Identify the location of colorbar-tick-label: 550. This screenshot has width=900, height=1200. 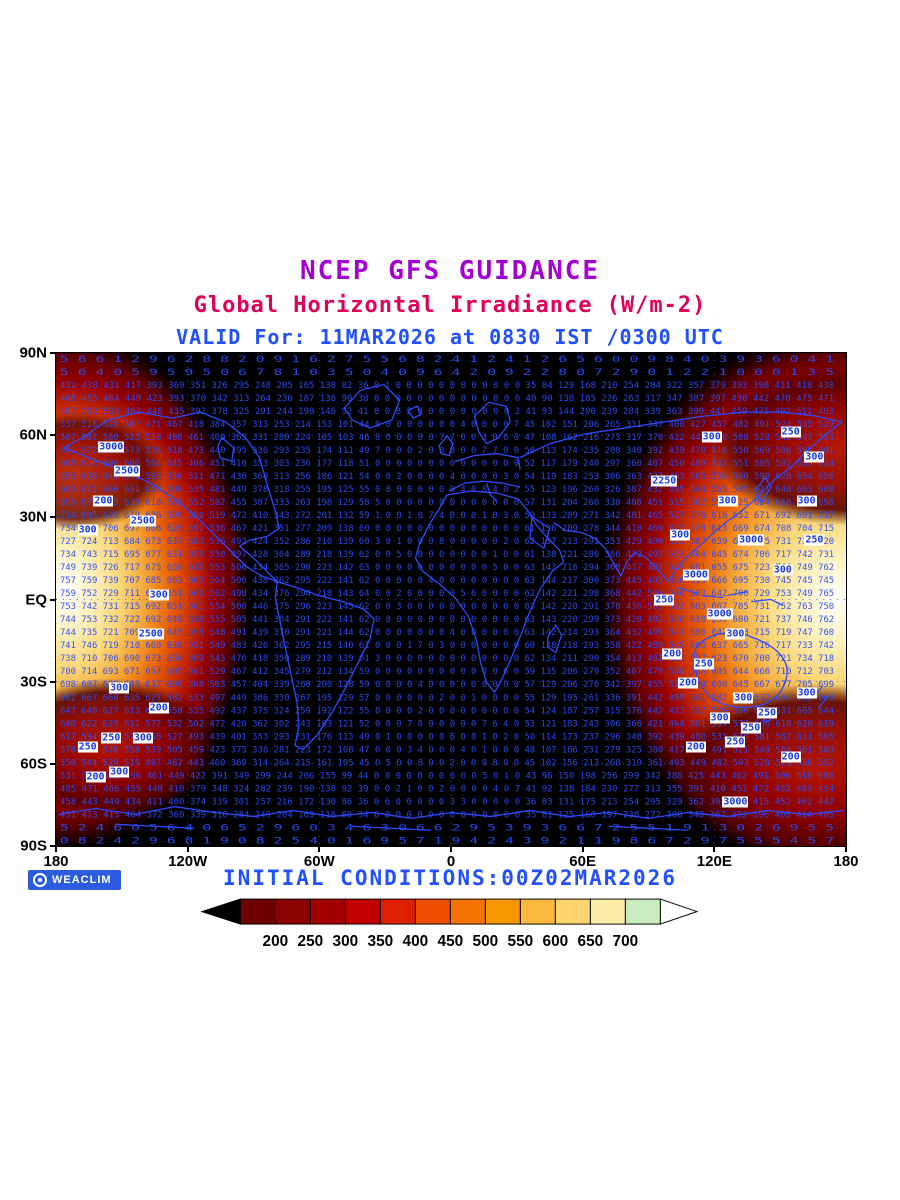
(521, 941).